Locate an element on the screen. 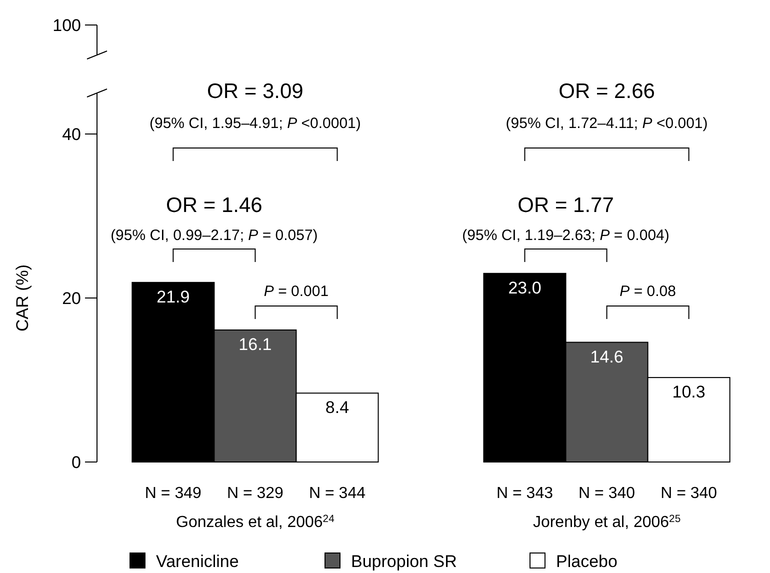 The width and height of the screenshot is (770, 573). y-tick-label: 40 is located at coordinates (71, 134).